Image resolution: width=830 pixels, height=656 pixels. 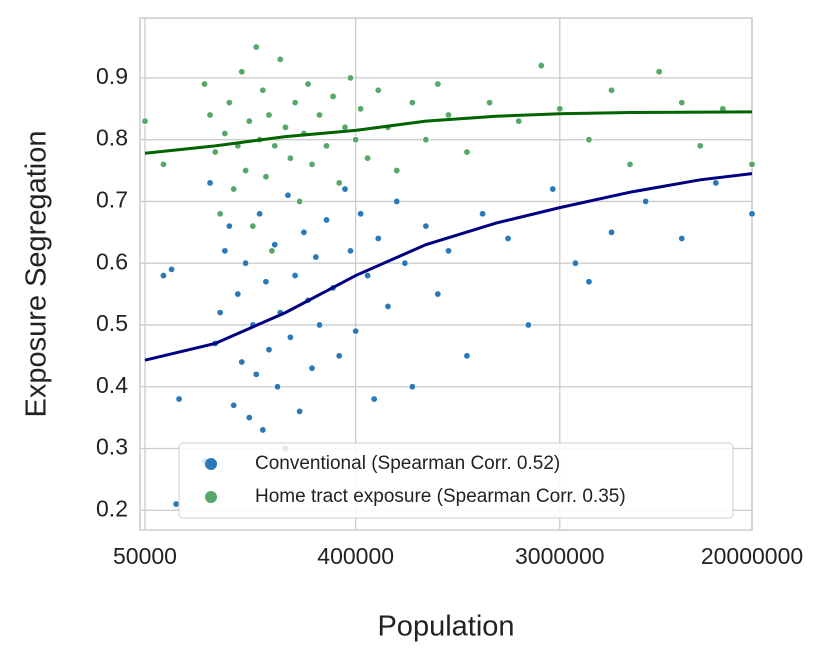 I want to click on x-tick-label: 3000000, so click(x=560, y=556).